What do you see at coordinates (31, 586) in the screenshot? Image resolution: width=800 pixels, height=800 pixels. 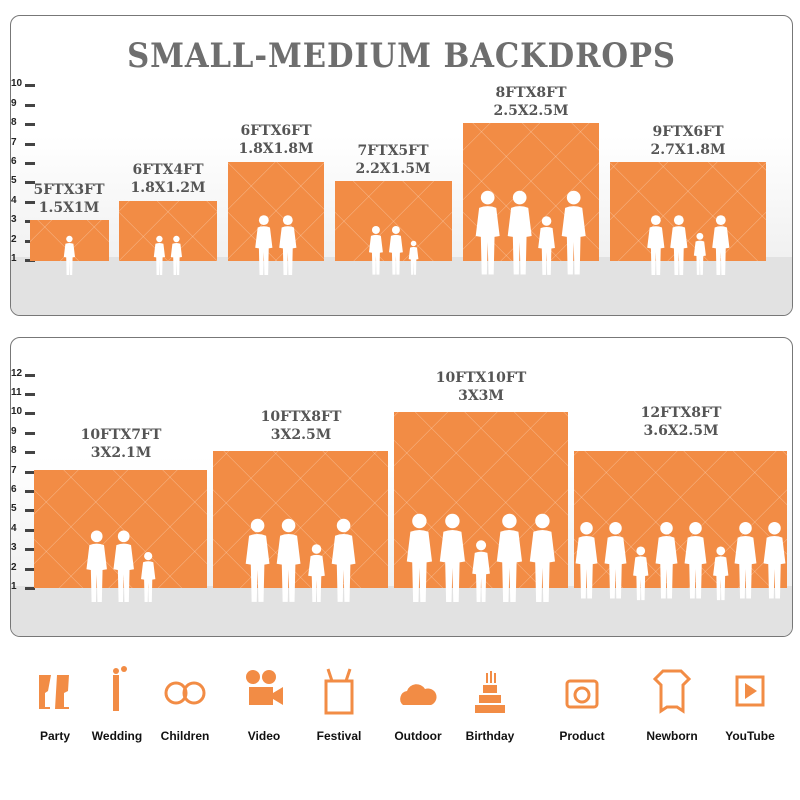 I see `scale-tick: 1` at bounding box center [31, 586].